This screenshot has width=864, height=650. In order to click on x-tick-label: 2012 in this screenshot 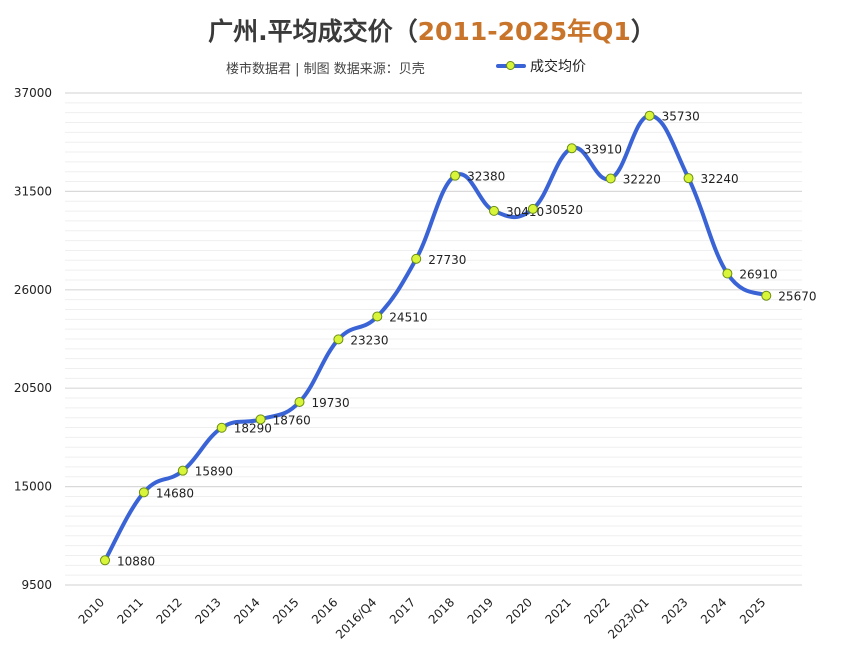, I will do `click(168, 610)`.